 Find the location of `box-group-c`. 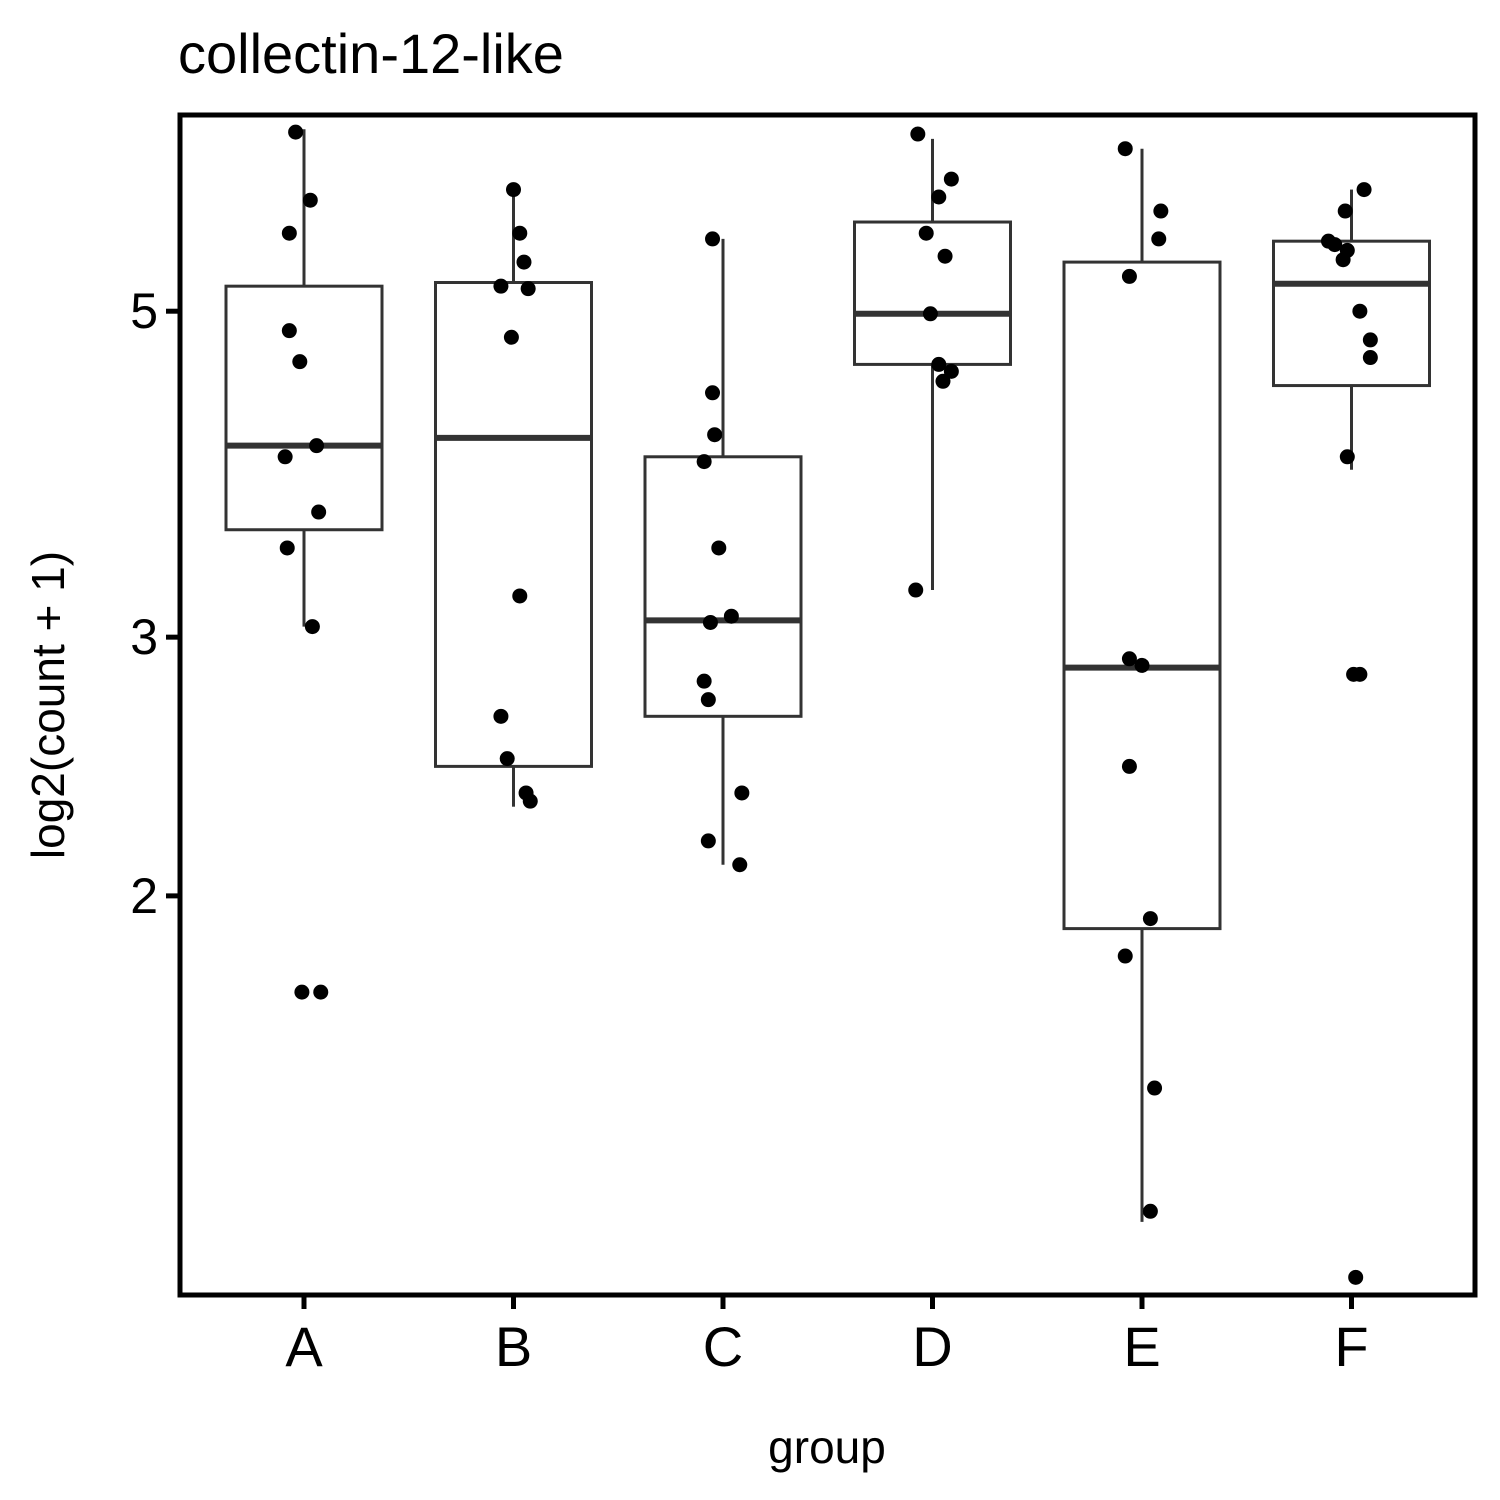

box-group-c is located at coordinates (723, 551).